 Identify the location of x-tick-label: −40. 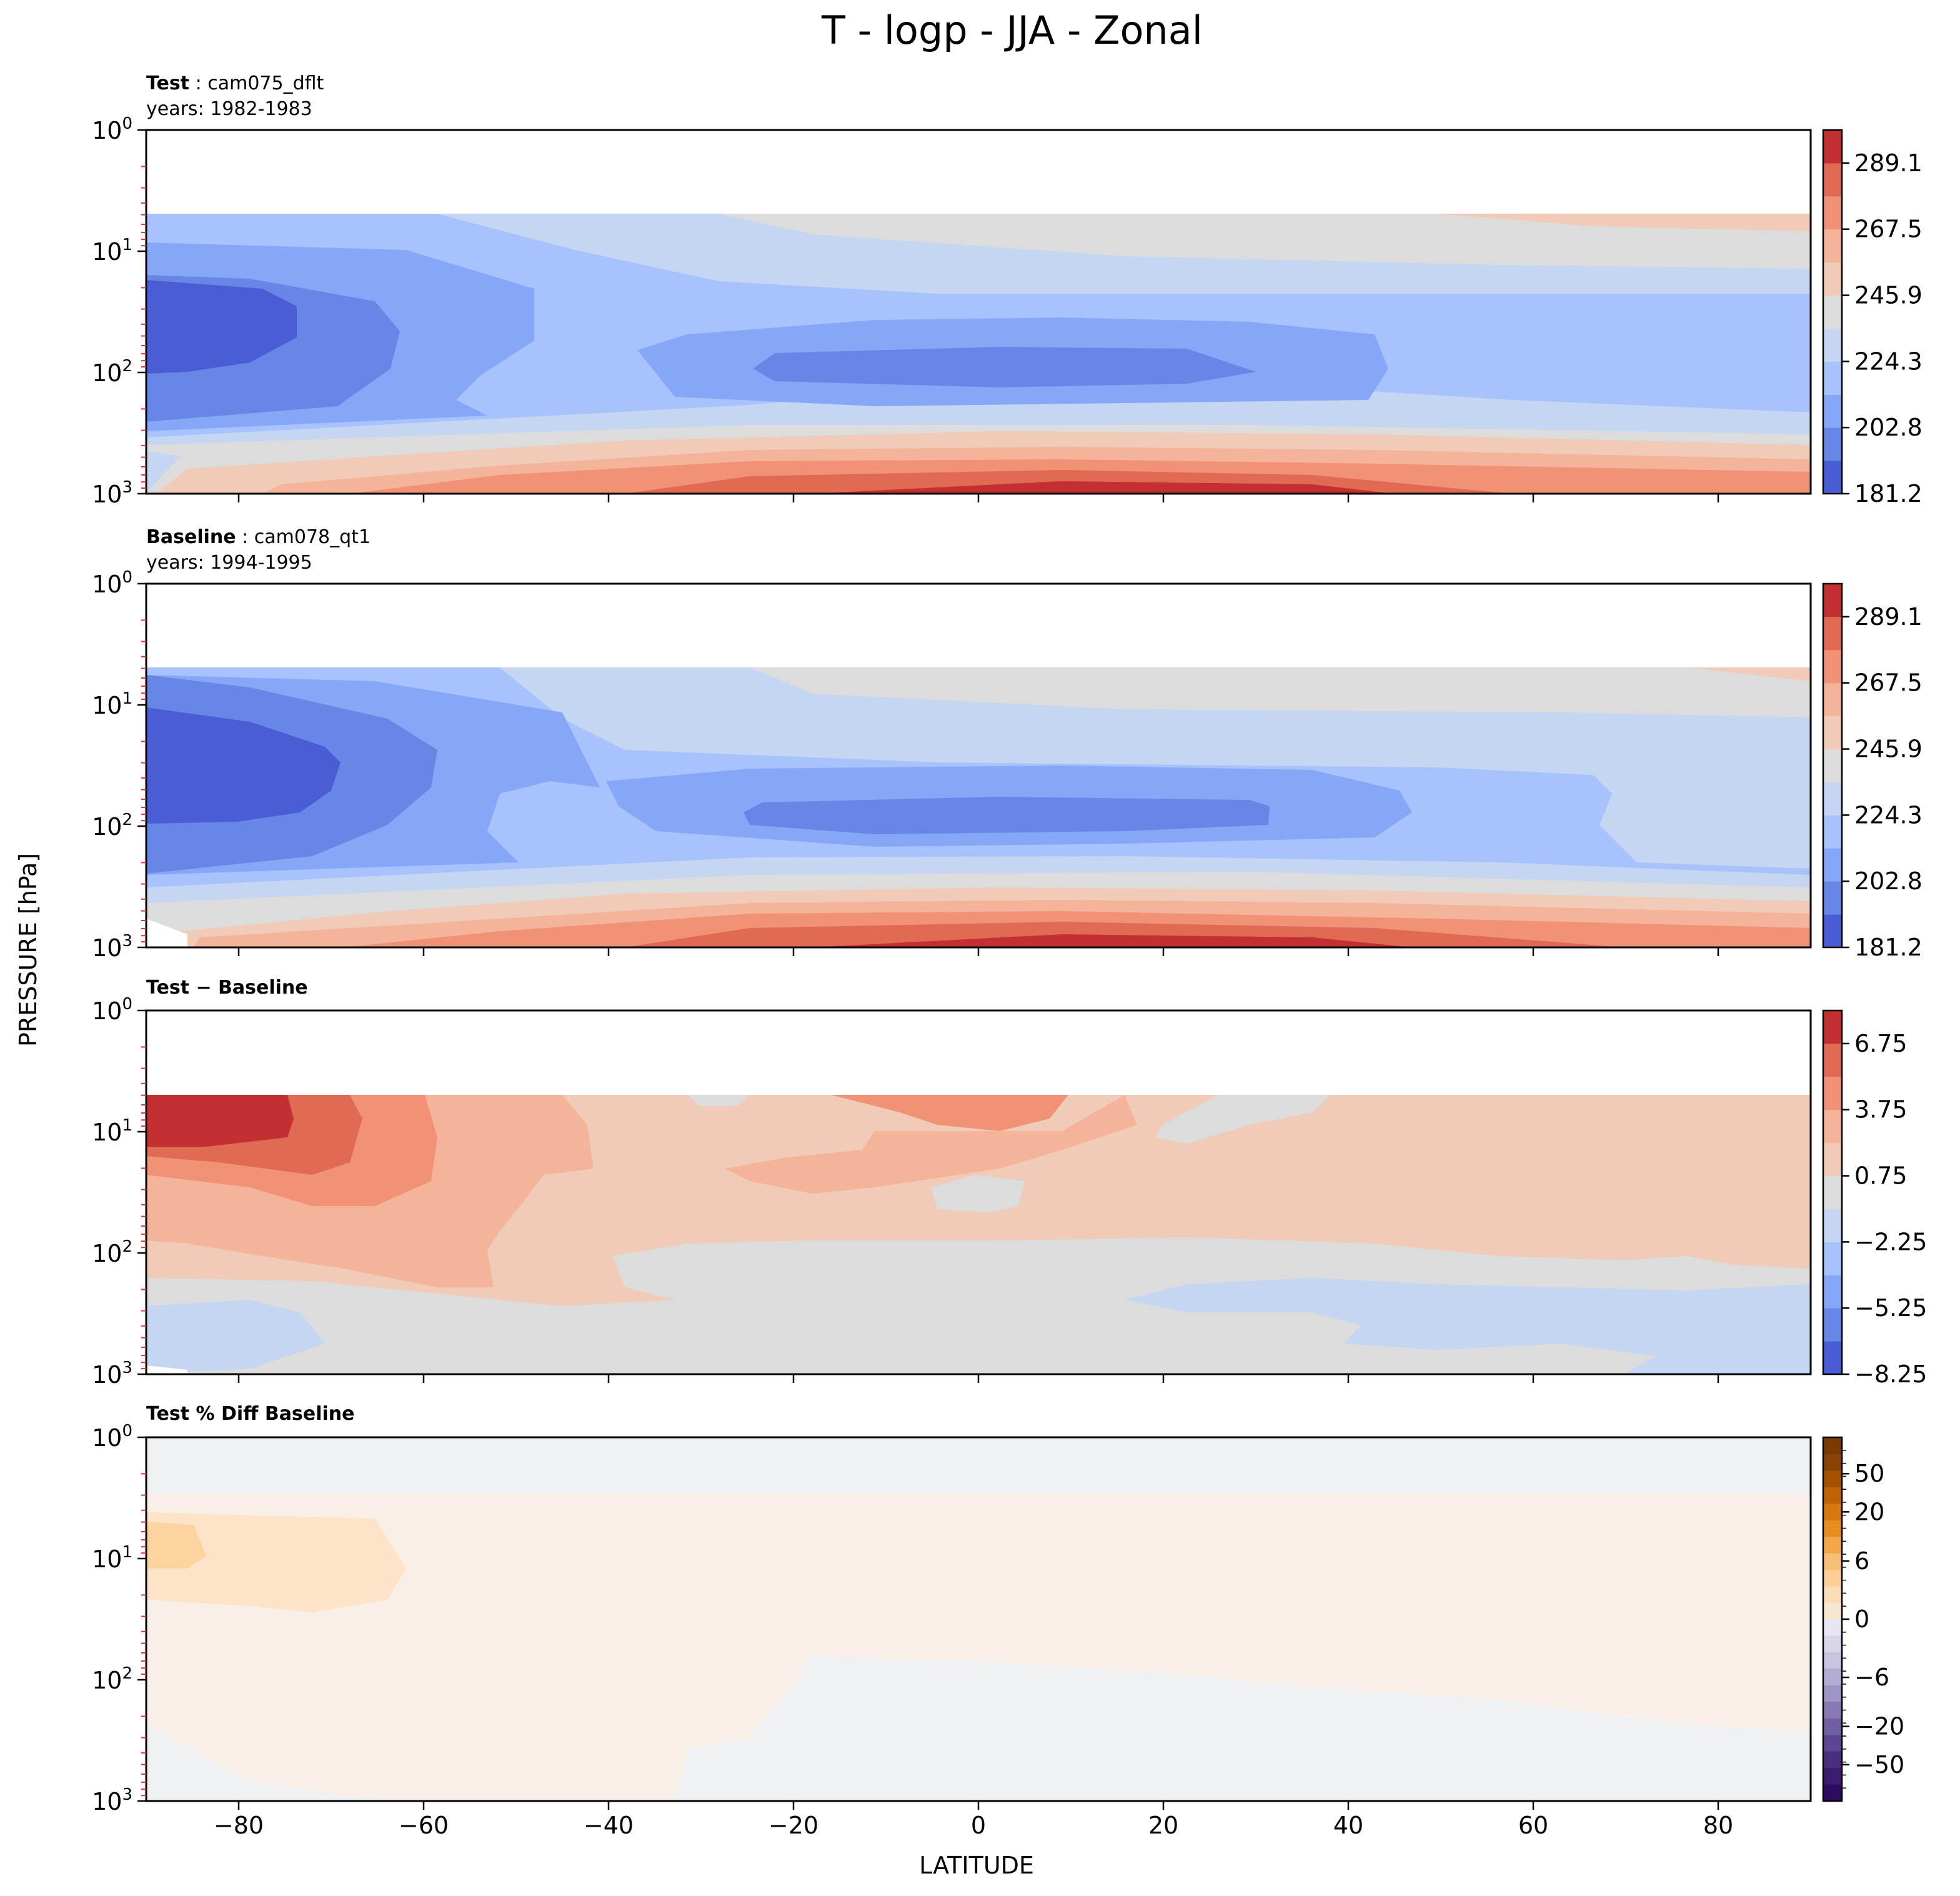
(609, 1825).